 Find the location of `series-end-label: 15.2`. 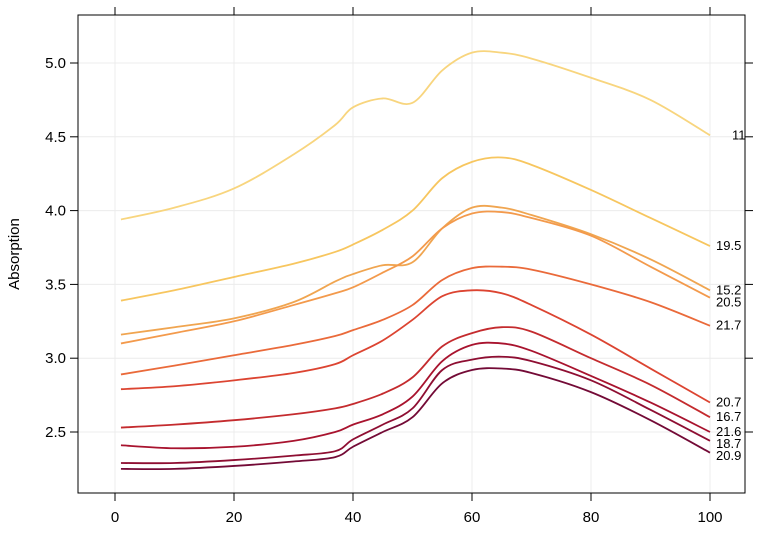

series-end-label: 15.2 is located at coordinates (728, 289).